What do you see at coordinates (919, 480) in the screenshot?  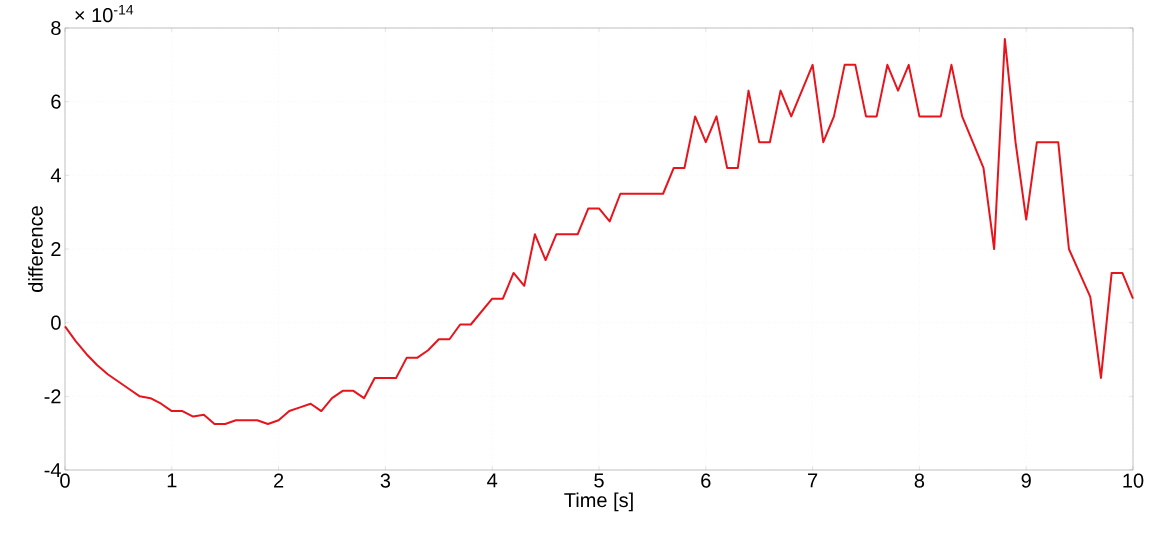 I see `x-tick-label: 8` at bounding box center [919, 480].